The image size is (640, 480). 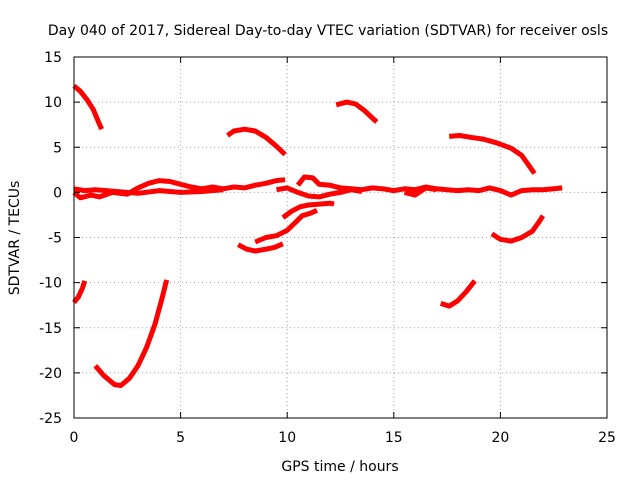 What do you see at coordinates (180, 438) in the screenshot?
I see `x-tick-label: 5` at bounding box center [180, 438].